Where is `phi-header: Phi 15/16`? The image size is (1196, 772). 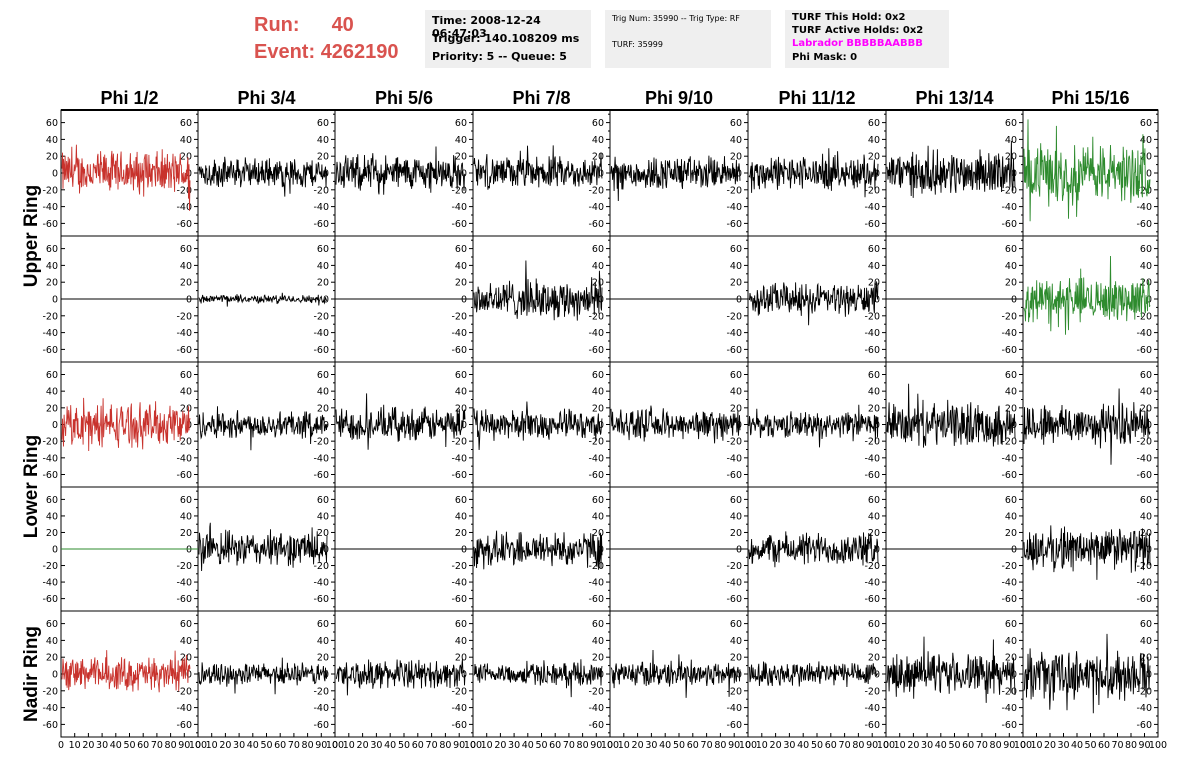
phi-header: Phi 15/16 is located at coordinates (1090, 98).